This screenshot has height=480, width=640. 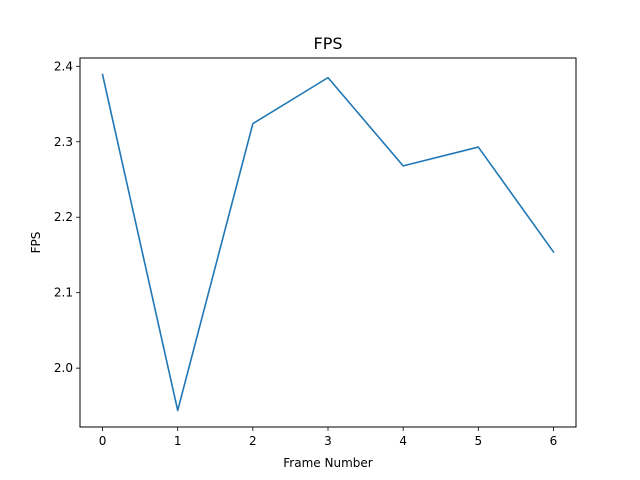 I want to click on x-axis-label: Frame Number, so click(x=327, y=463).